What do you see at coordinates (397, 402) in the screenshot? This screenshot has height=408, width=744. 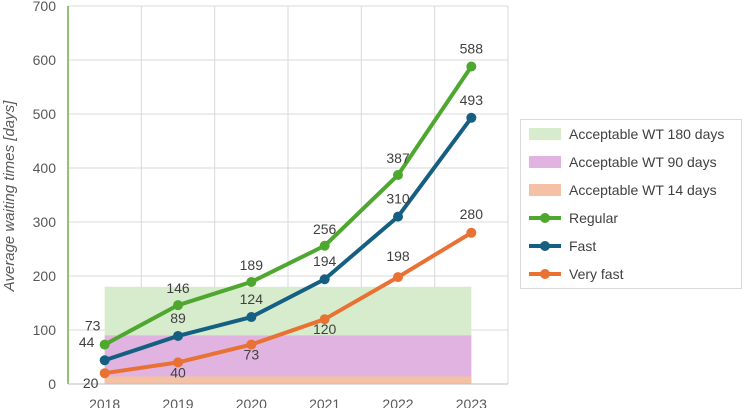 I see `x-tick-label: 2022` at bounding box center [397, 402].